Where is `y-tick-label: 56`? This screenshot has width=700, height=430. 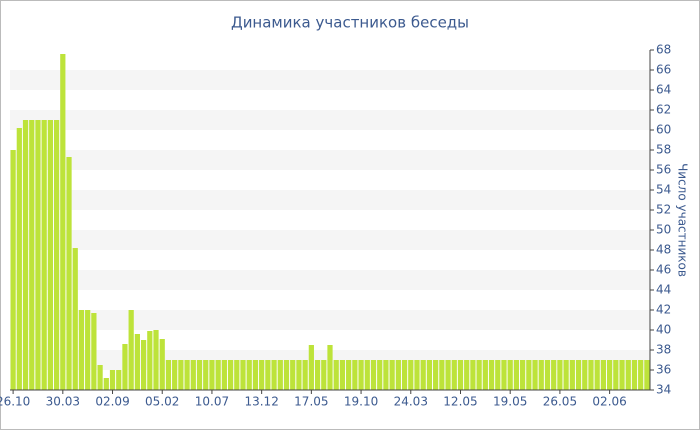 y-tick-label: 56 is located at coordinates (663, 170).